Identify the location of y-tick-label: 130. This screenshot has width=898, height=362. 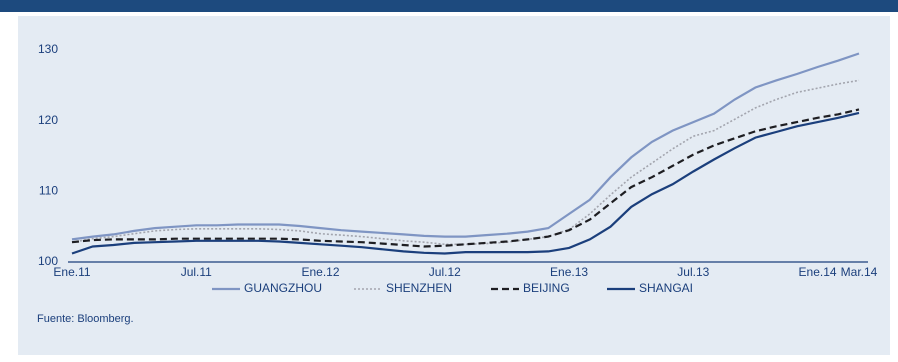
(48, 49).